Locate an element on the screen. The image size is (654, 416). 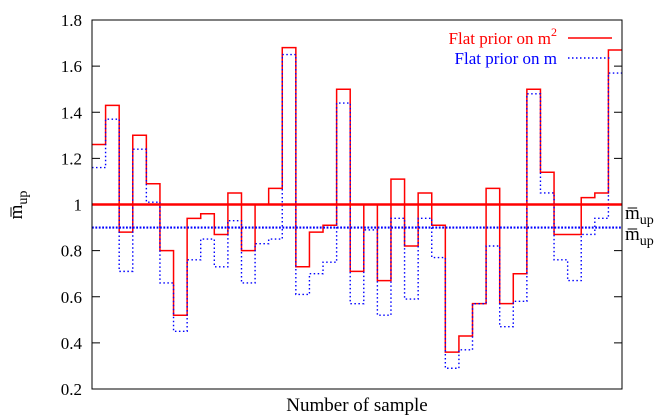
y-tick-label: 0.2 is located at coordinates (71, 389).